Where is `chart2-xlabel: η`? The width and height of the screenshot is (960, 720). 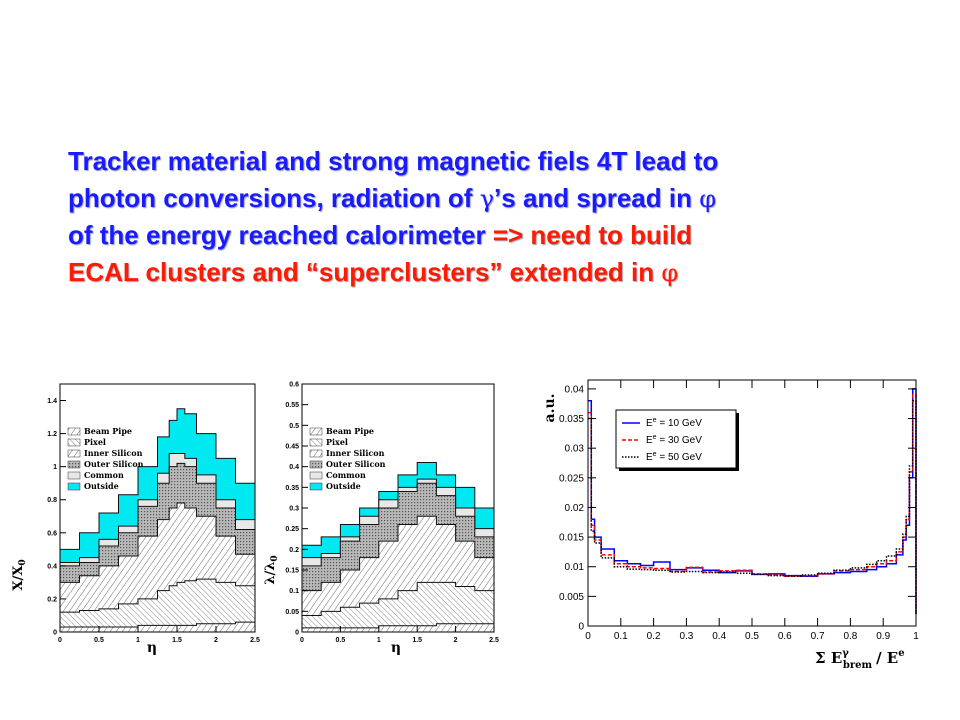 chart2-xlabel: η is located at coordinates (396, 648).